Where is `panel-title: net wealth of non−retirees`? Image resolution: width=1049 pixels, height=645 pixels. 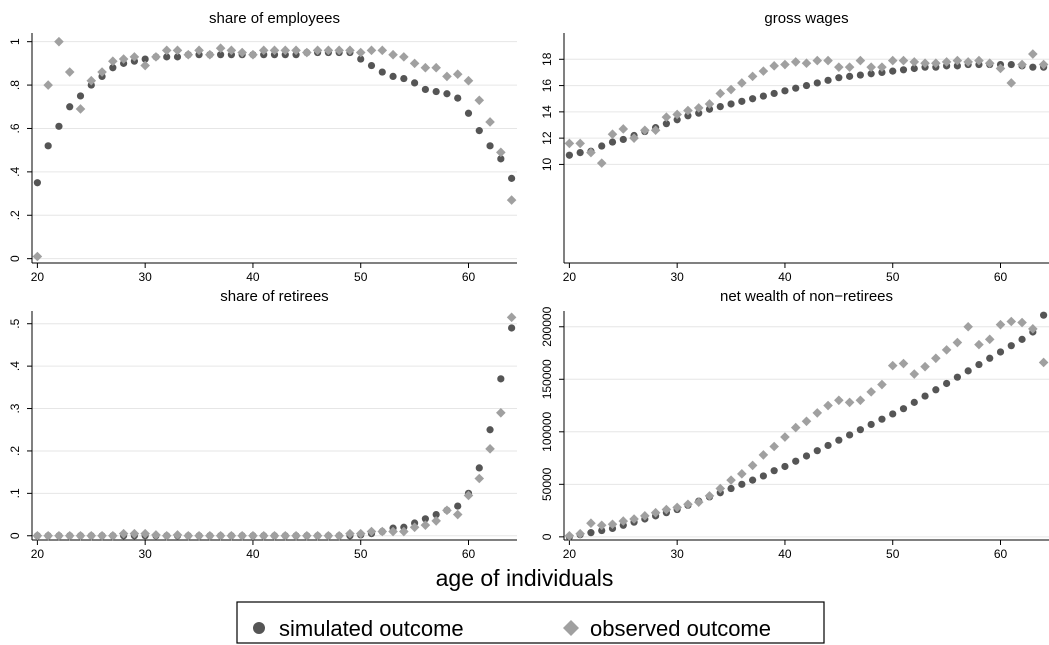 panel-title: net wealth of non−retirees is located at coordinates (806, 296).